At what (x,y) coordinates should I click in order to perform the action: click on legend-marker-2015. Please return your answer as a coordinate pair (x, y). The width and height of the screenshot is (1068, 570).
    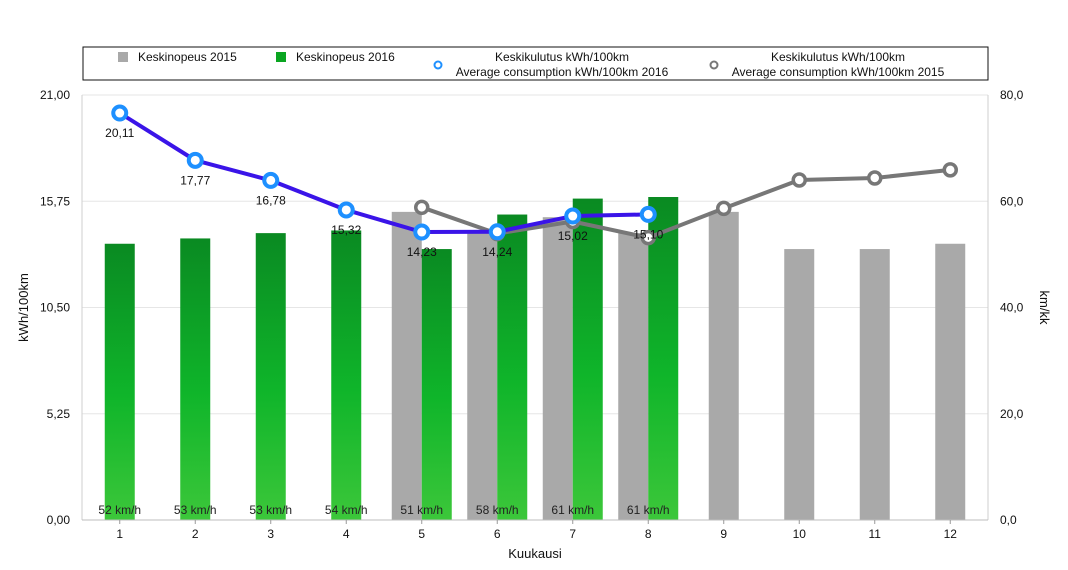
    Looking at the image, I should click on (714, 65).